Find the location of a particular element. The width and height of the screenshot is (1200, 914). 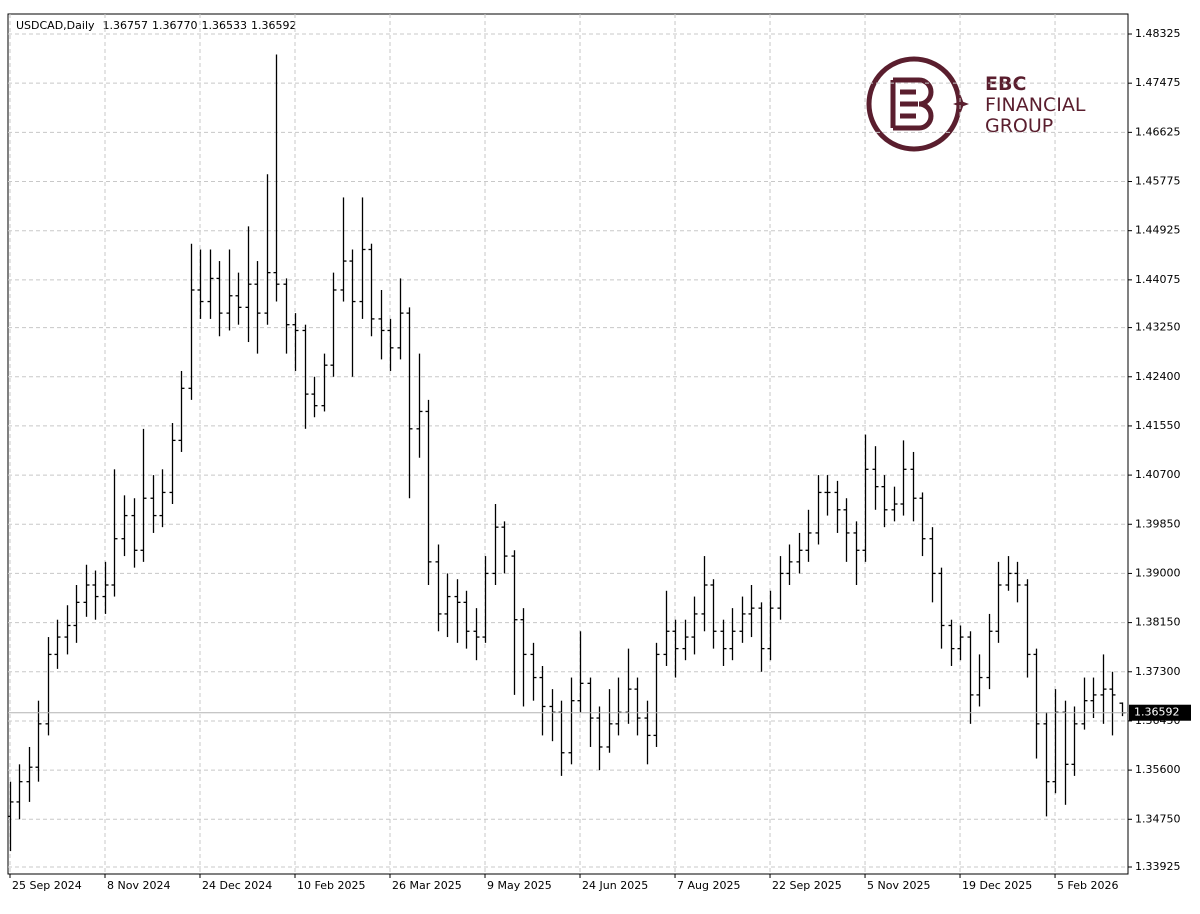

price-label: 1.36592 is located at coordinates (1157, 712).